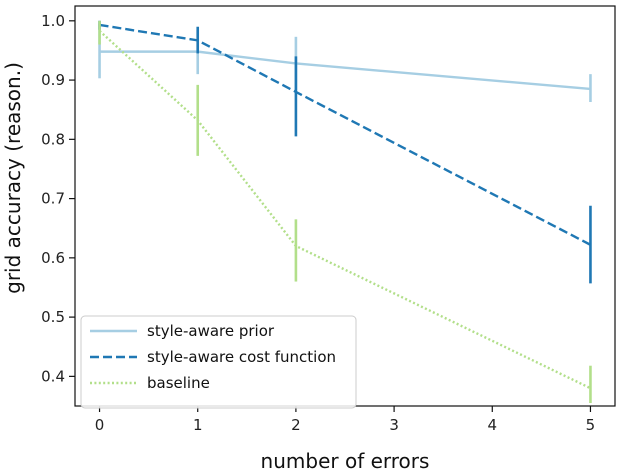 Image resolution: width=630 pixels, height=473 pixels. What do you see at coordinates (198, 425) in the screenshot?
I see `x-tick-label: 1` at bounding box center [198, 425].